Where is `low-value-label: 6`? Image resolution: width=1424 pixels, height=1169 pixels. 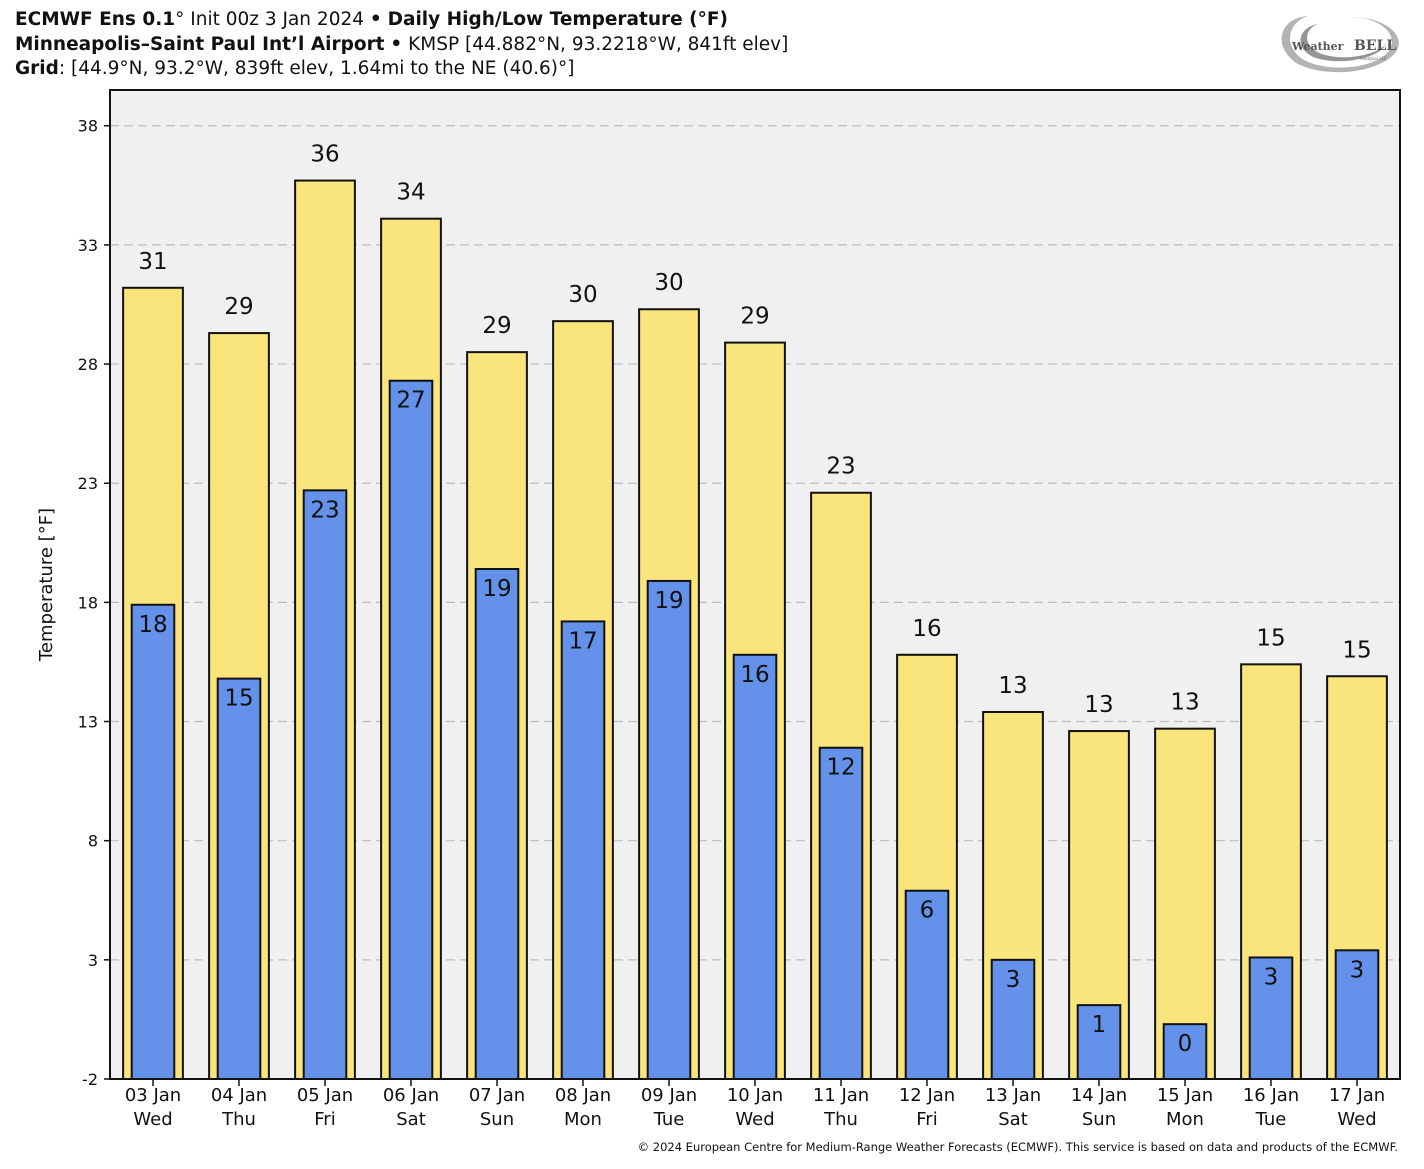
low-value-label: 6 is located at coordinates (927, 911).